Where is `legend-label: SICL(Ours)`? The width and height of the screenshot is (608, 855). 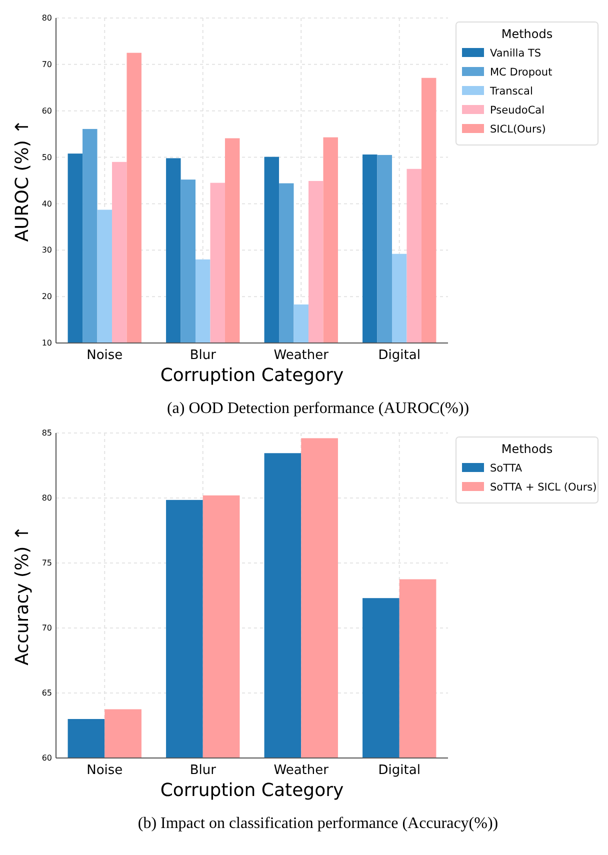
legend-label: SICL(Ours) is located at coordinates (518, 130).